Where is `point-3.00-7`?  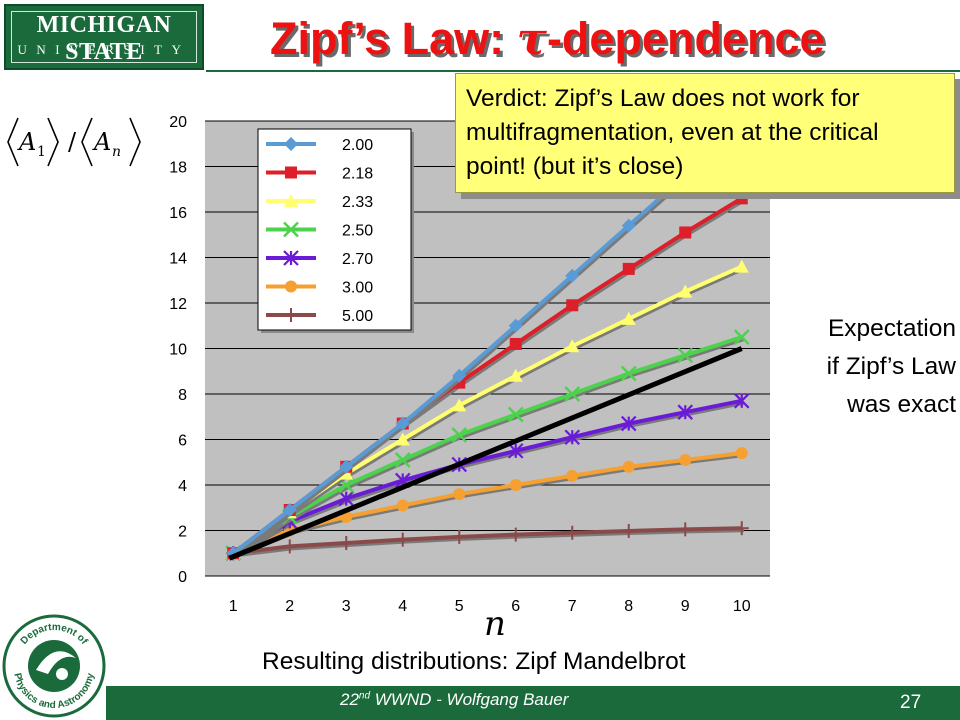 point-3.00-7 is located at coordinates (572, 475).